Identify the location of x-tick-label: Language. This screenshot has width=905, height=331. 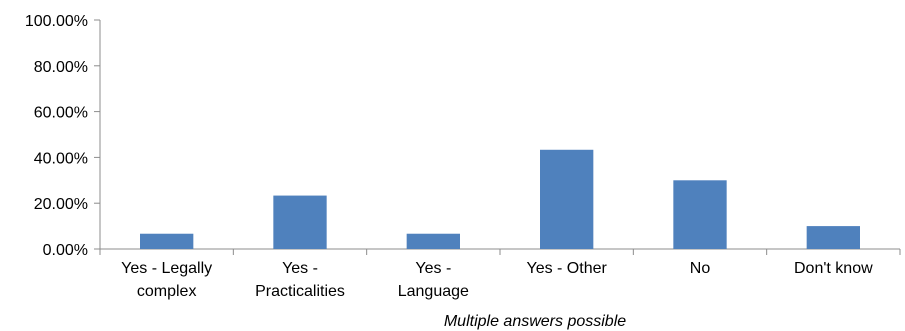
(433, 291).